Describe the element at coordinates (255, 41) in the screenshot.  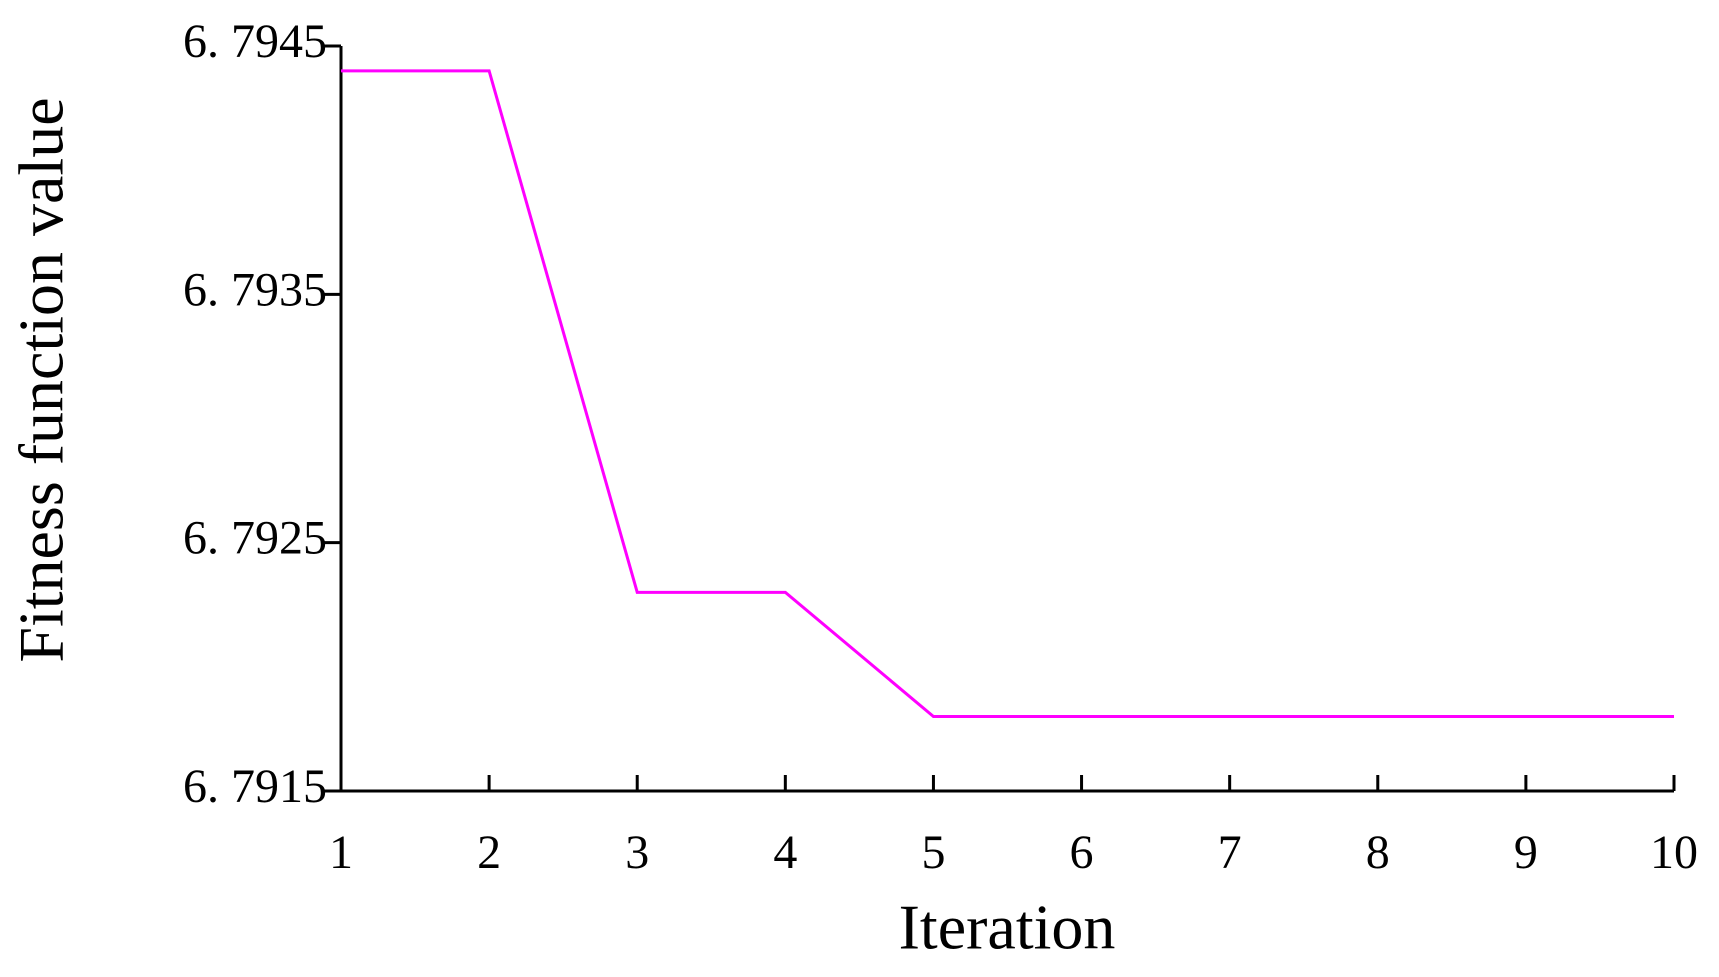
I see `y-tick-label: 6. 7945` at that location.